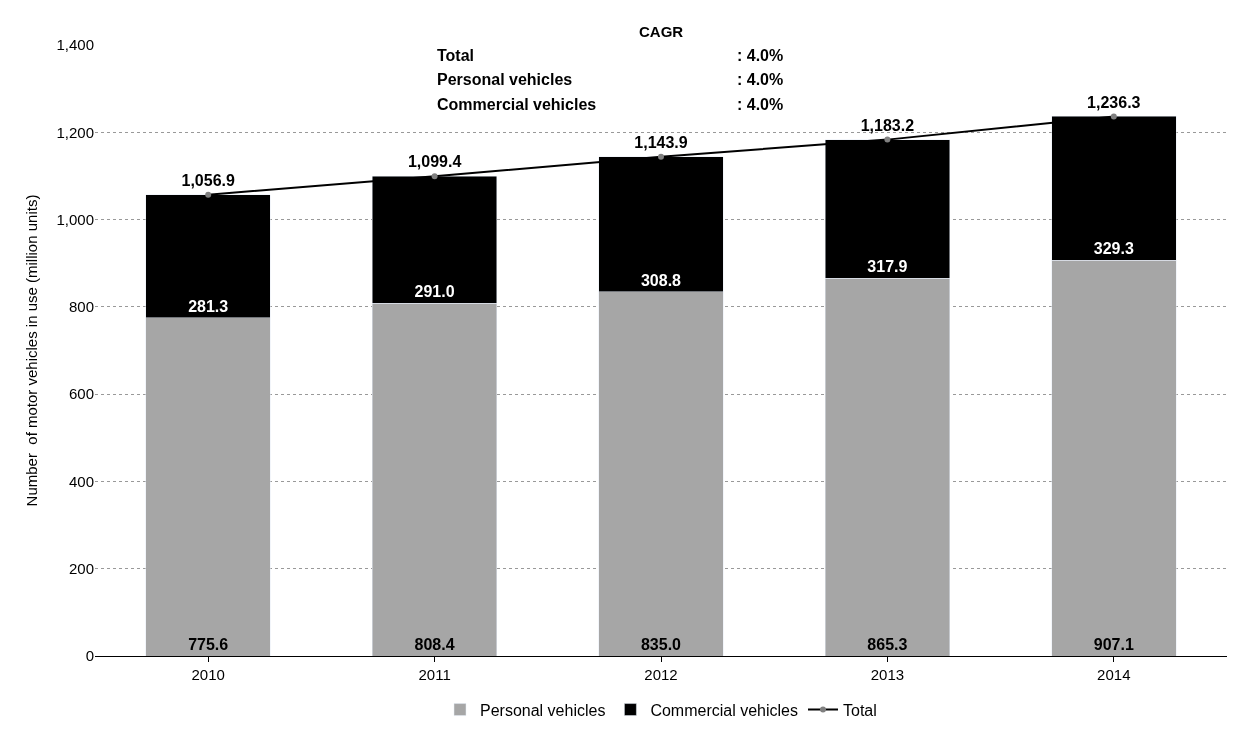 The width and height of the screenshot is (1252, 739). Describe the element at coordinates (661, 143) in the screenshot. I see `data-label: 1,143.9` at that location.